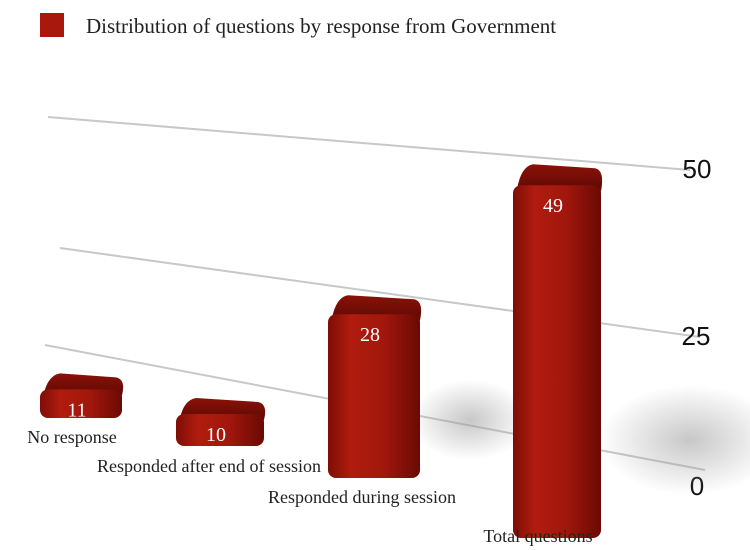 The height and width of the screenshot is (550, 750). I want to click on bar-4: 49, so click(558, 351).